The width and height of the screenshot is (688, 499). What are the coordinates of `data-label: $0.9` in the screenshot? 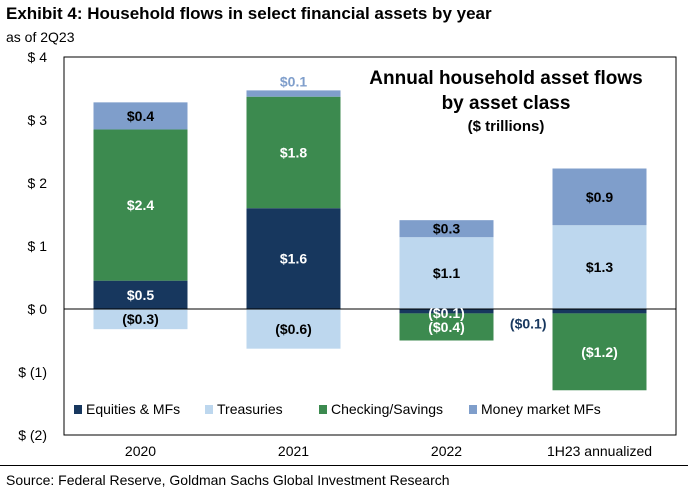 It's located at (599, 197).